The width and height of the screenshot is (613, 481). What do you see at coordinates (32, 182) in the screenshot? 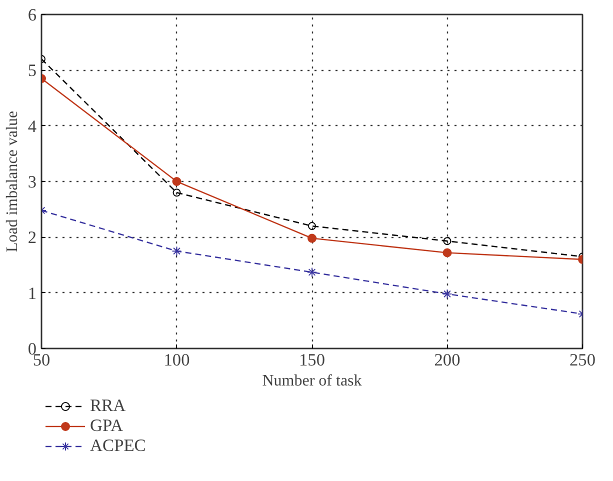
I see `y-tick-label: 3` at bounding box center [32, 182].